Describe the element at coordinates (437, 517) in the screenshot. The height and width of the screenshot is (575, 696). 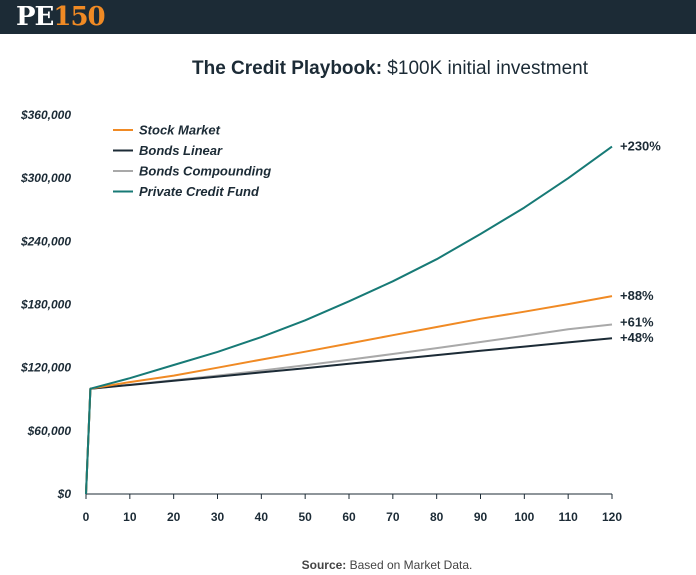
I see `x-tick-label: 80` at that location.